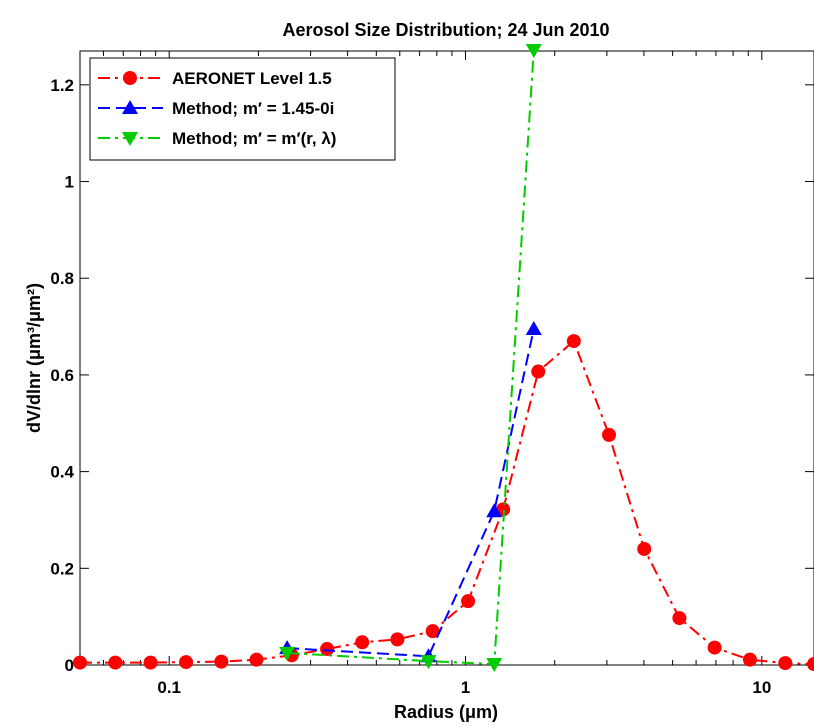 The height and width of the screenshot is (727, 814). Describe the element at coordinates (62, 375) in the screenshot. I see `y-tick-label: 0.6` at that location.